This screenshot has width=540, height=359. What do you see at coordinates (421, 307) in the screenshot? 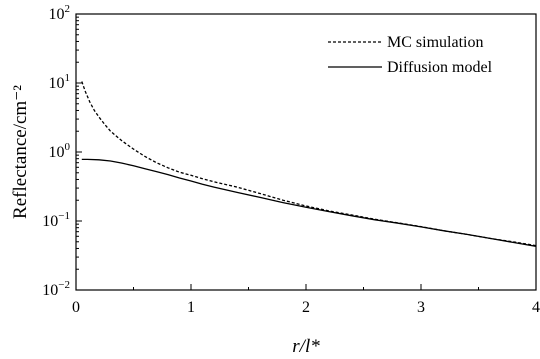
I see `x-tick-label: 3` at bounding box center [421, 307].